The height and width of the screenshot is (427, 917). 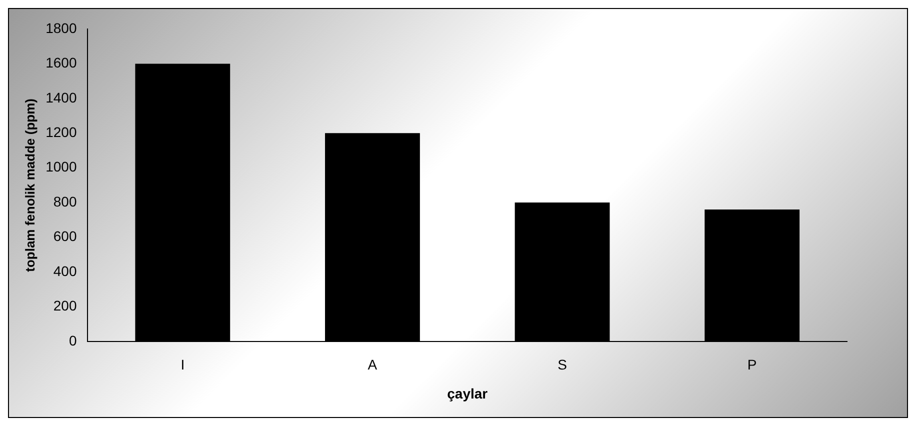 I want to click on y-tick-label: 800, so click(x=65, y=201).